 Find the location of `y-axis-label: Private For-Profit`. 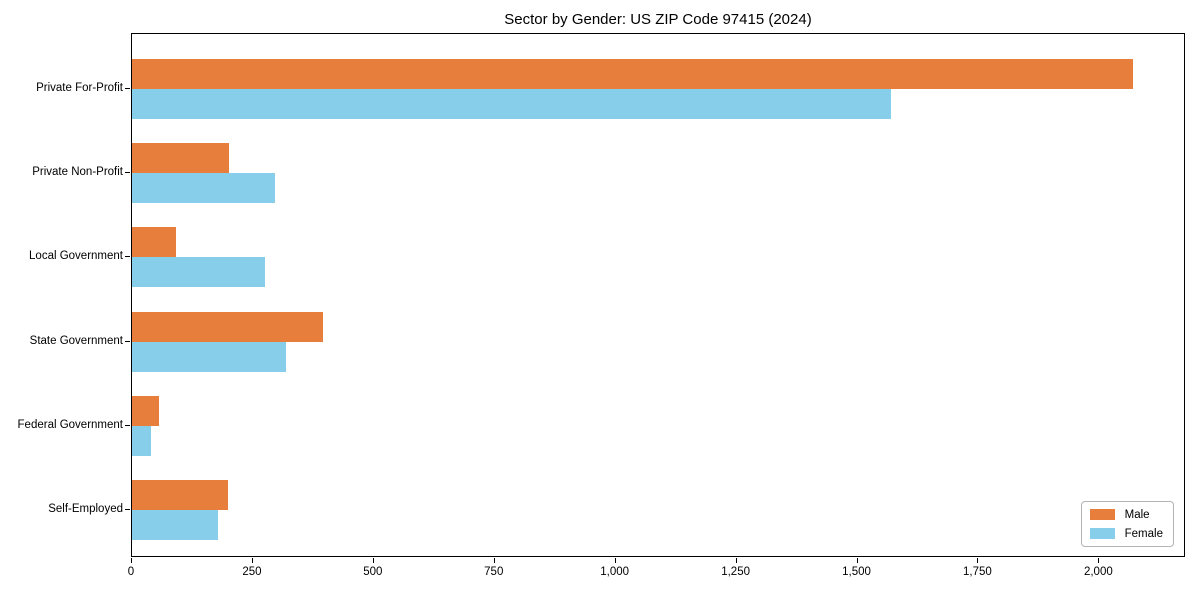

y-axis-label: Private For-Profit is located at coordinates (79, 88).